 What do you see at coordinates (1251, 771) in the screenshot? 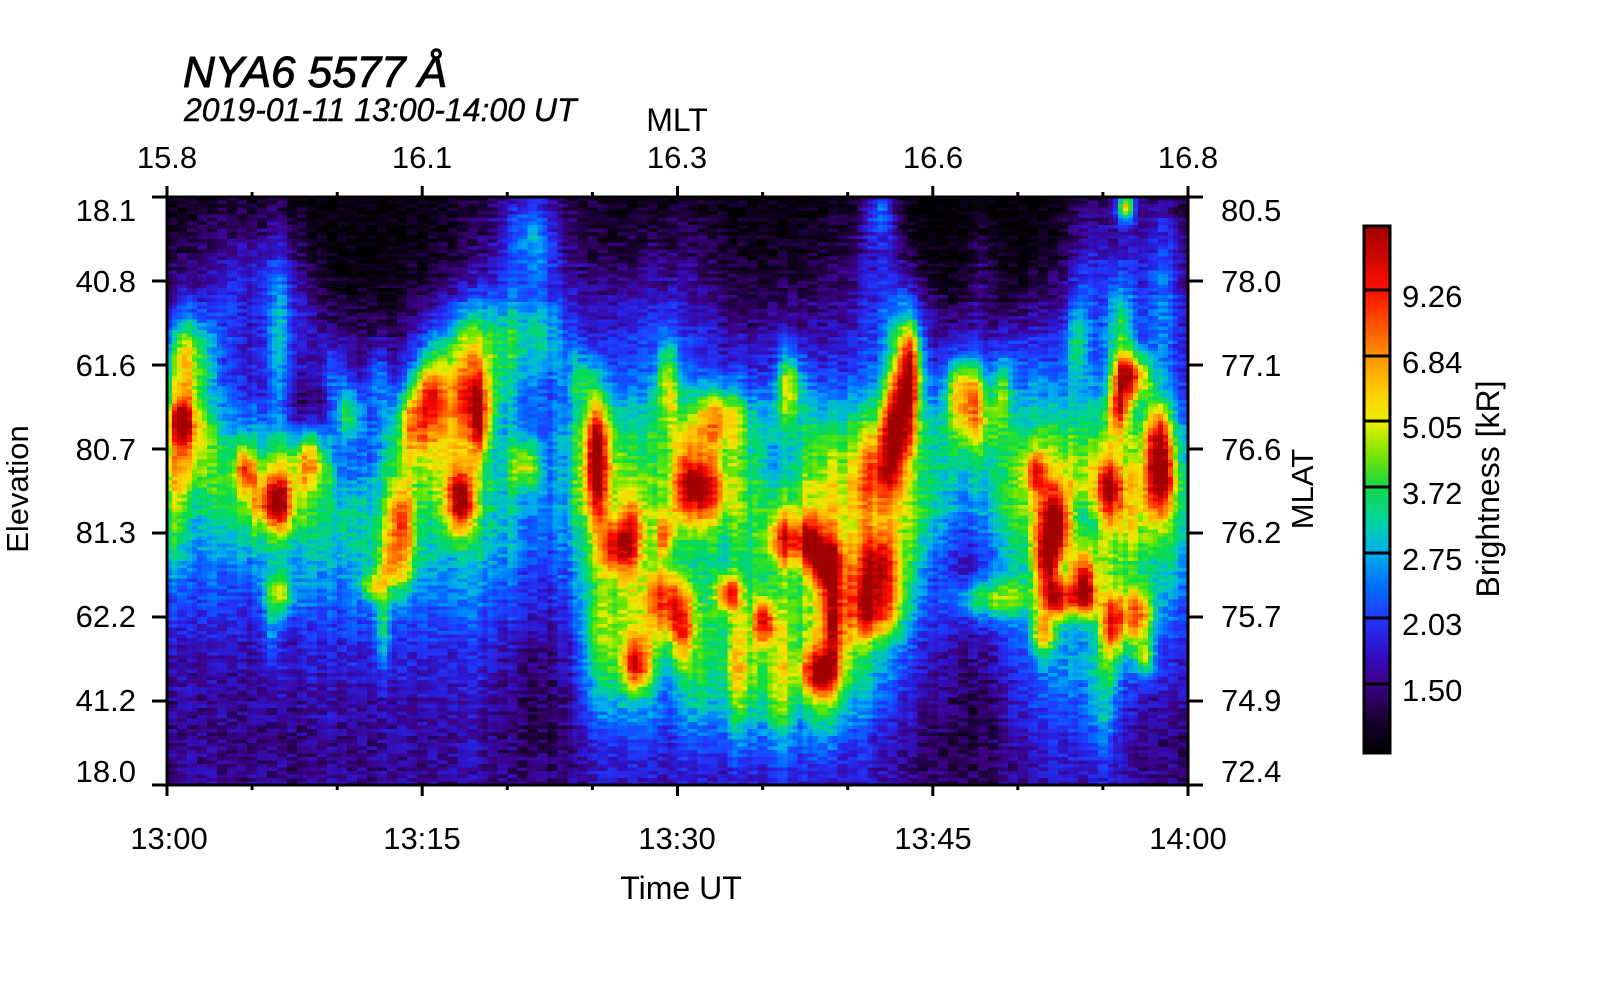
I see `svg-text: 72.4` at bounding box center [1251, 771].